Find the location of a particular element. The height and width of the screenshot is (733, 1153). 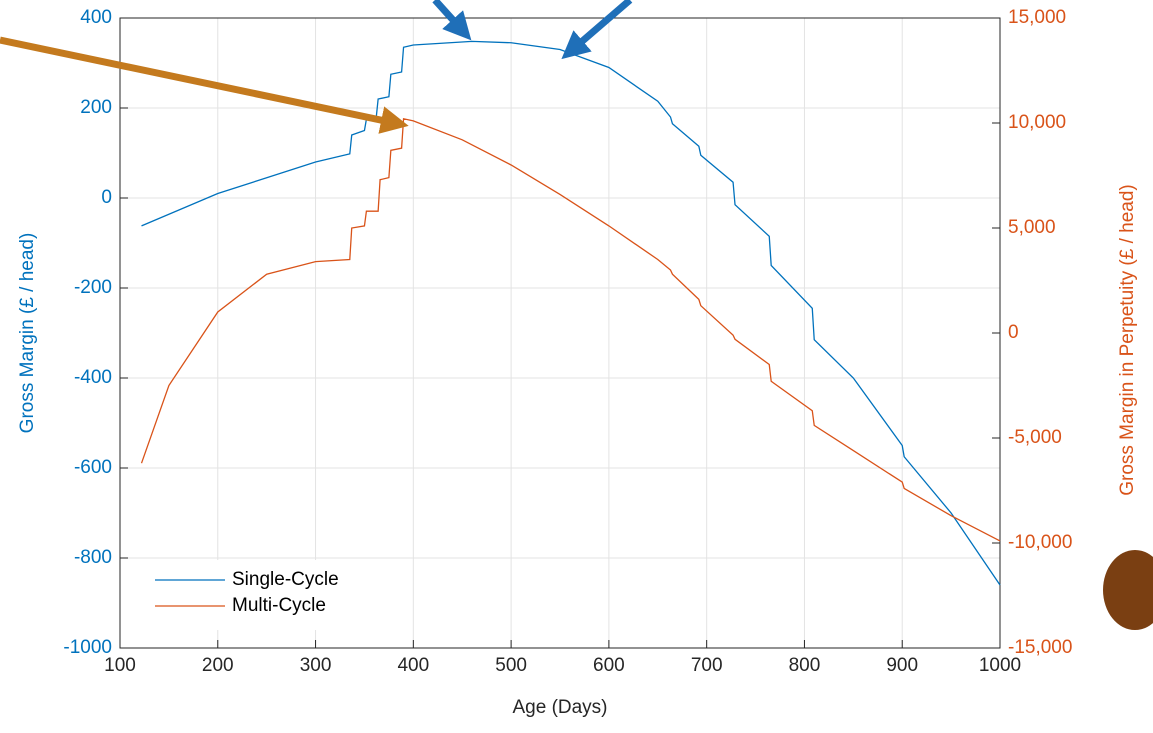

y2-tick-label: 10,000 is located at coordinates (1037, 122).